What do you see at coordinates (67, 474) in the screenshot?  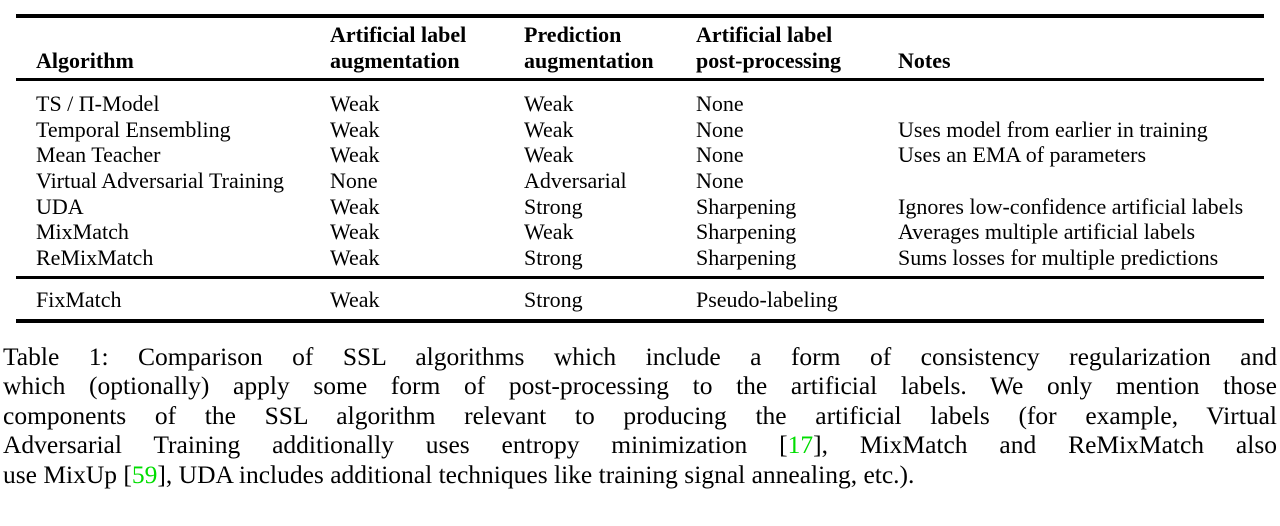 I see `caption-text: use MixUp [` at bounding box center [67, 474].